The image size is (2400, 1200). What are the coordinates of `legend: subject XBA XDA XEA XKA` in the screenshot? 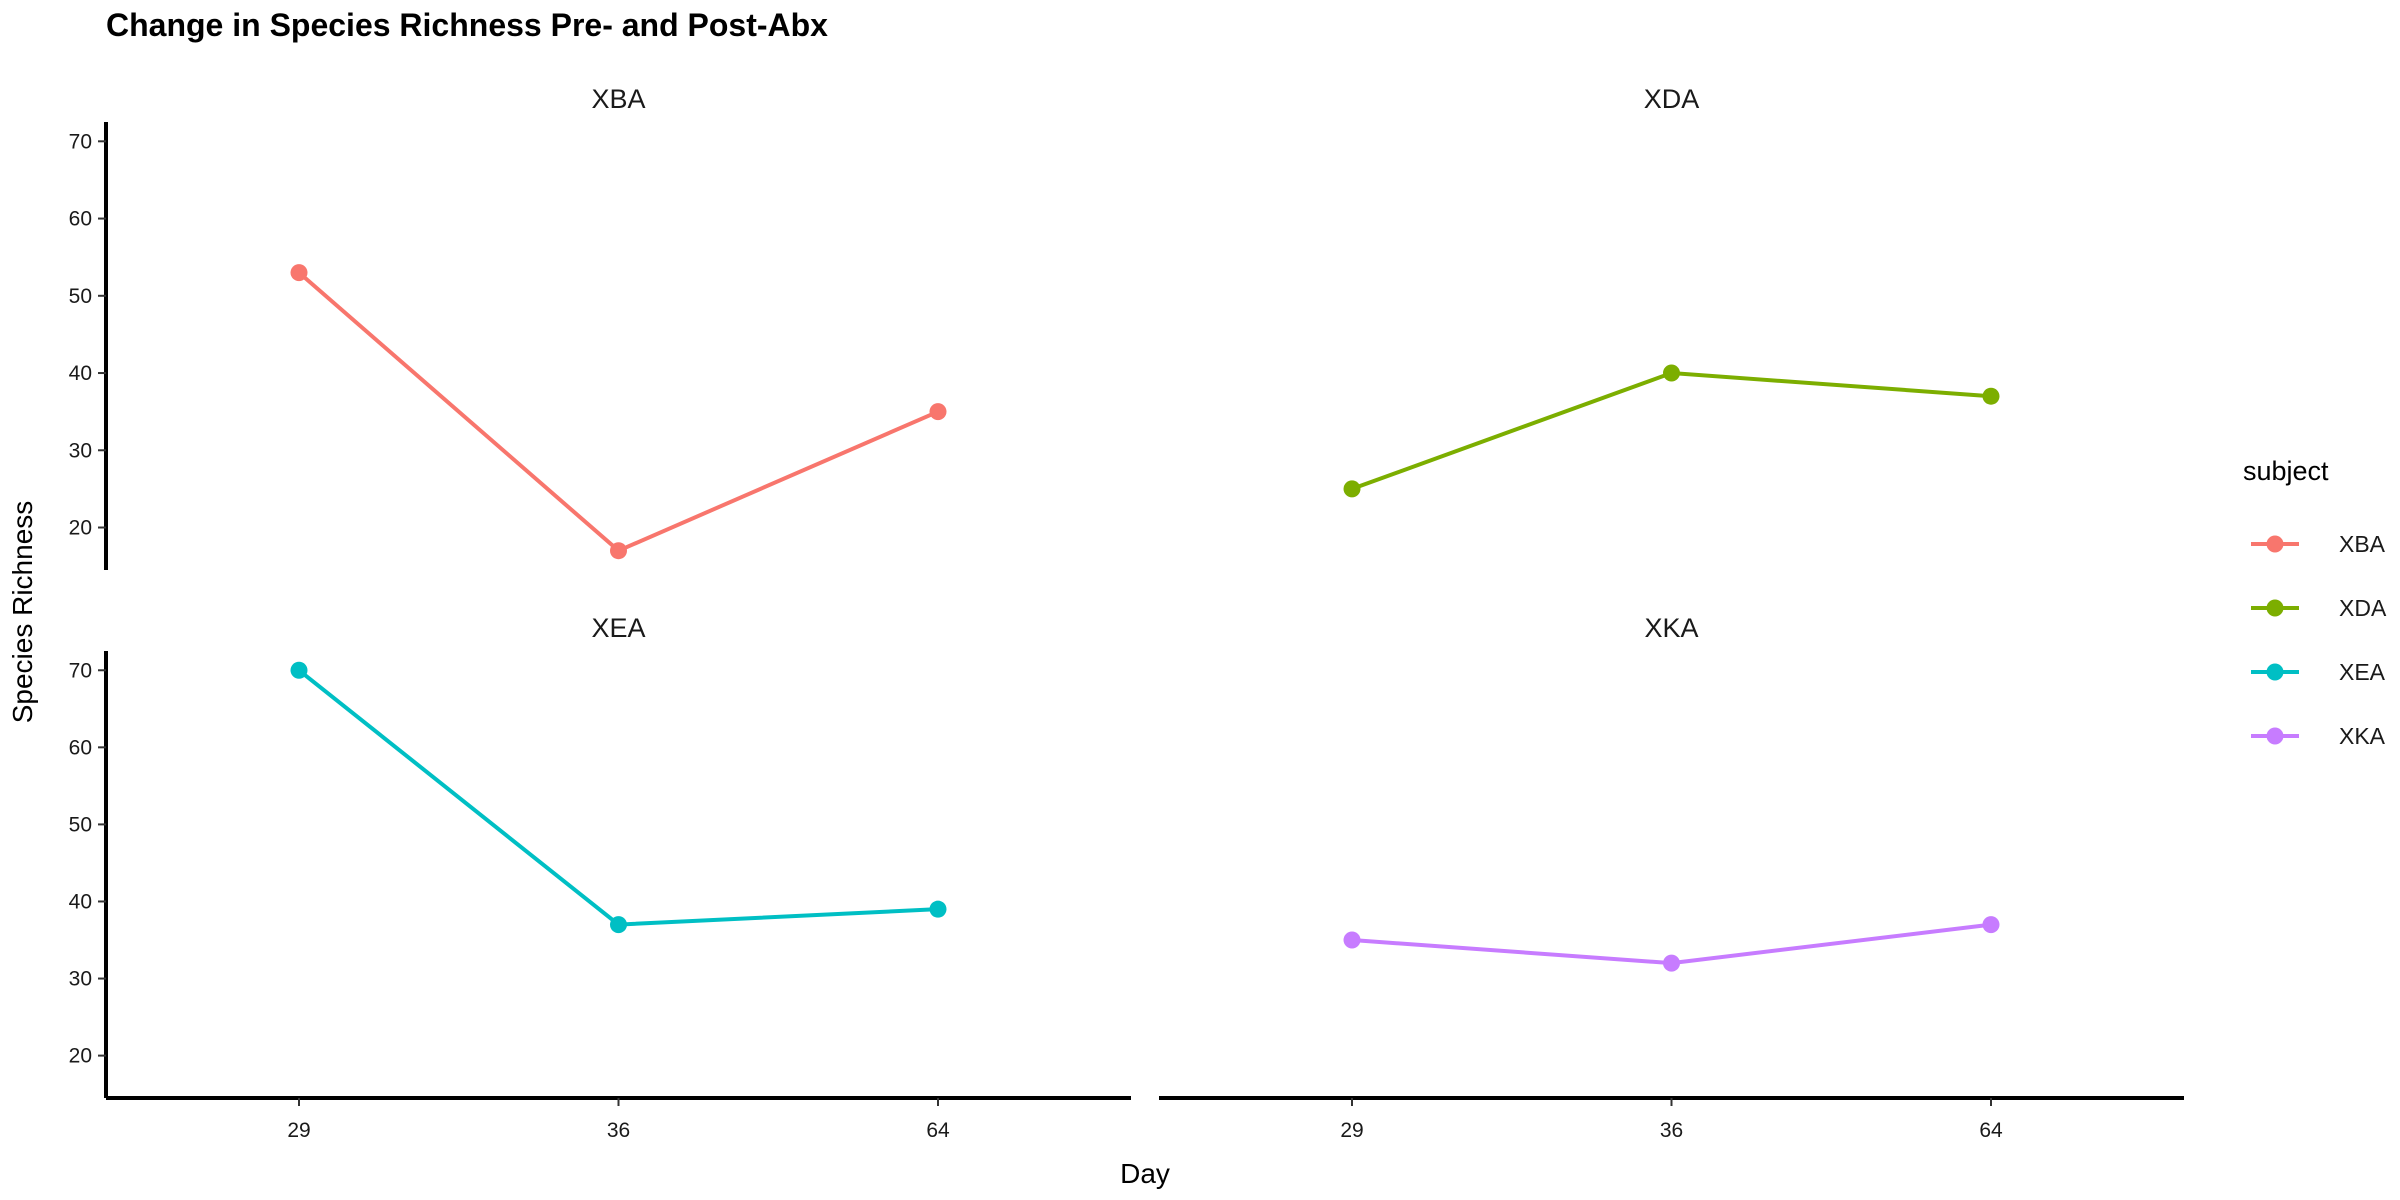 It's located at (2315, 602).